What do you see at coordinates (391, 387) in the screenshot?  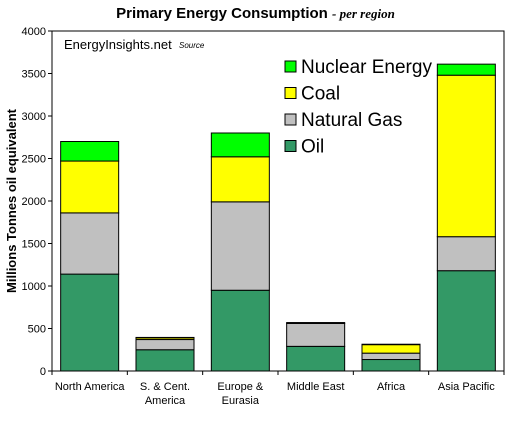 I see `x-tick-label: Africa` at bounding box center [391, 387].